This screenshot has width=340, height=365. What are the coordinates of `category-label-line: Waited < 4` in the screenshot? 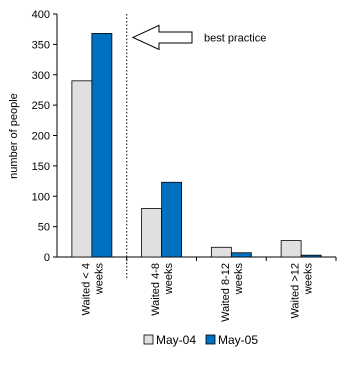 It's located at (86, 289).